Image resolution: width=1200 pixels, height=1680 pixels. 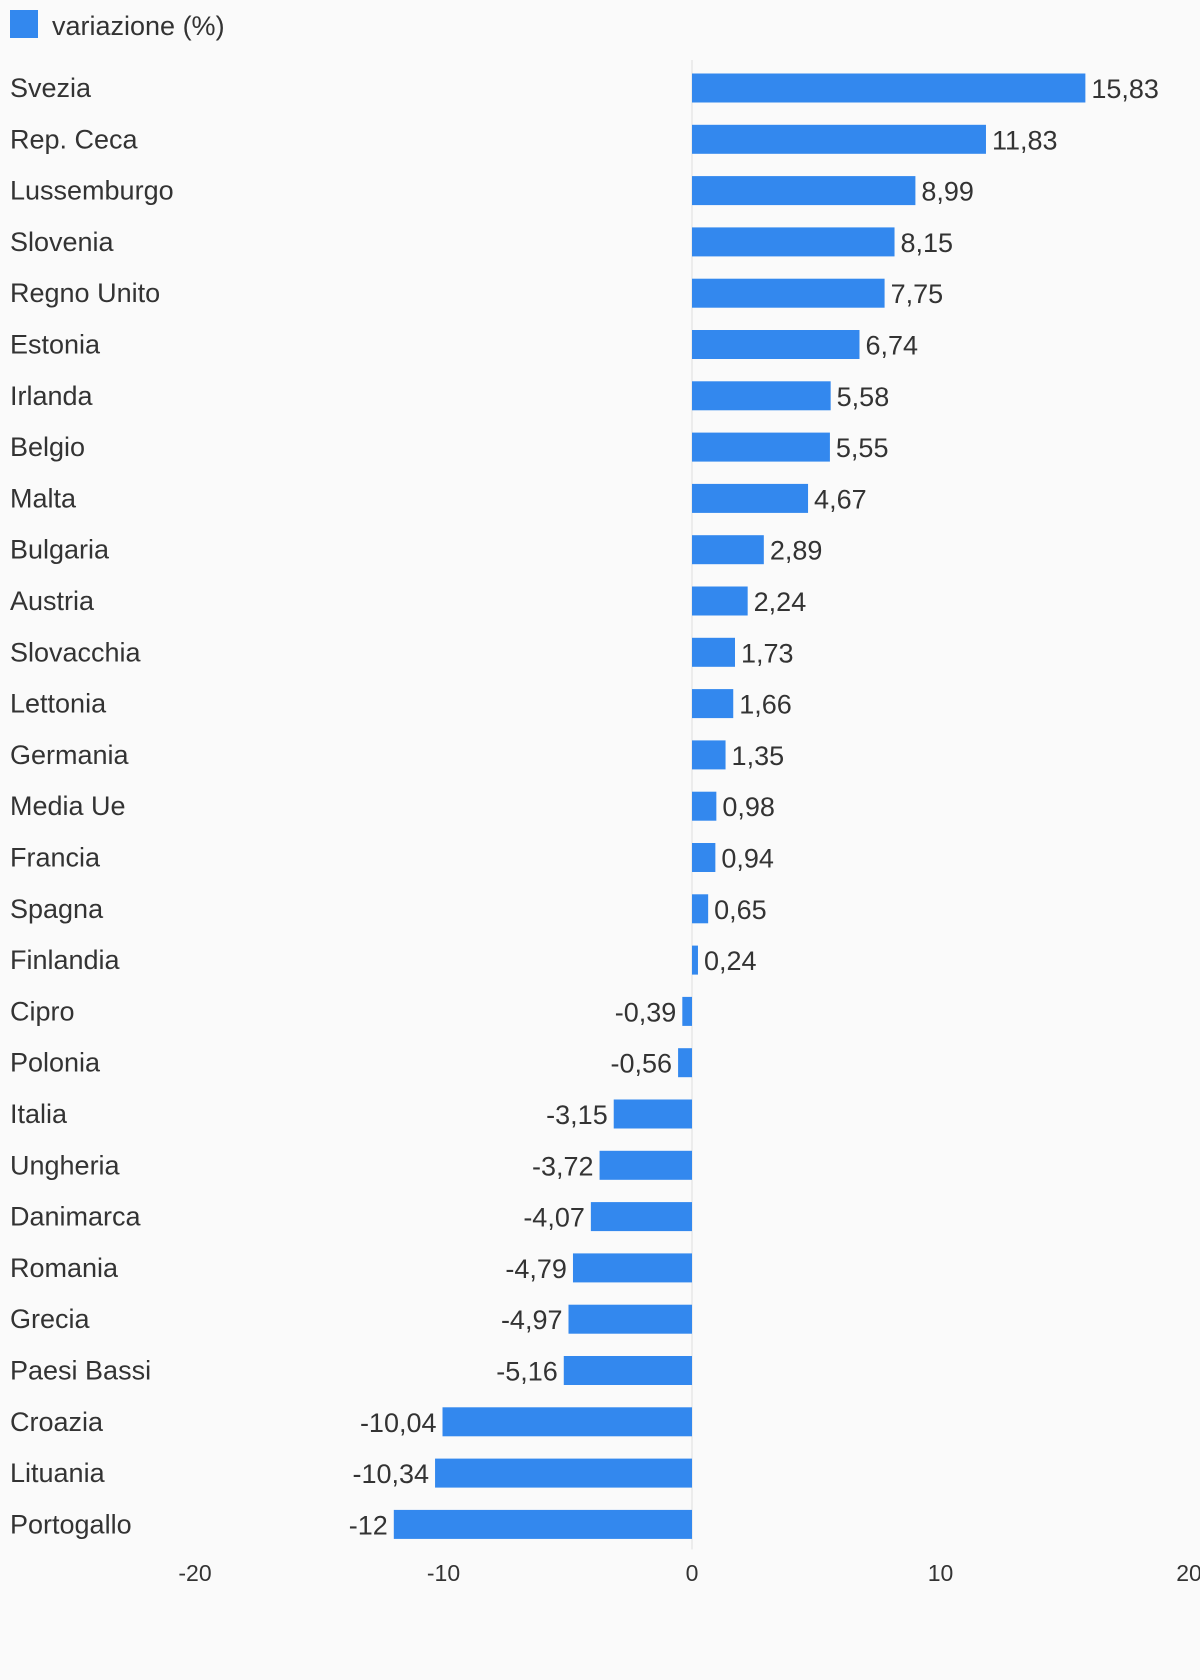 What do you see at coordinates (917, 294) in the screenshot?
I see `data-label: 7,75` at bounding box center [917, 294].